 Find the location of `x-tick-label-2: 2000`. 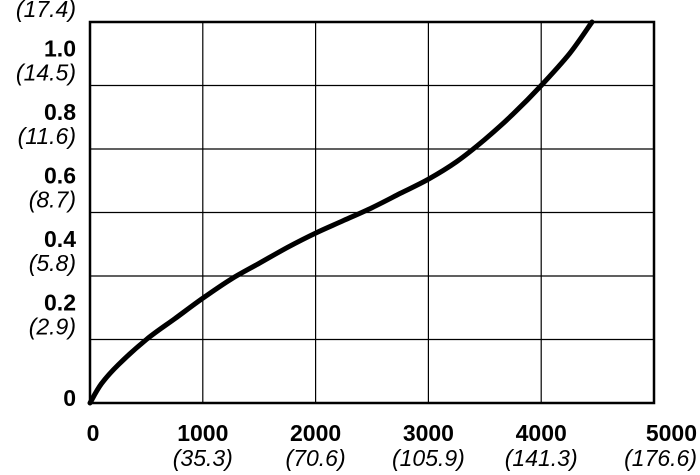

x-tick-label-2: 2000 is located at coordinates (315, 433).